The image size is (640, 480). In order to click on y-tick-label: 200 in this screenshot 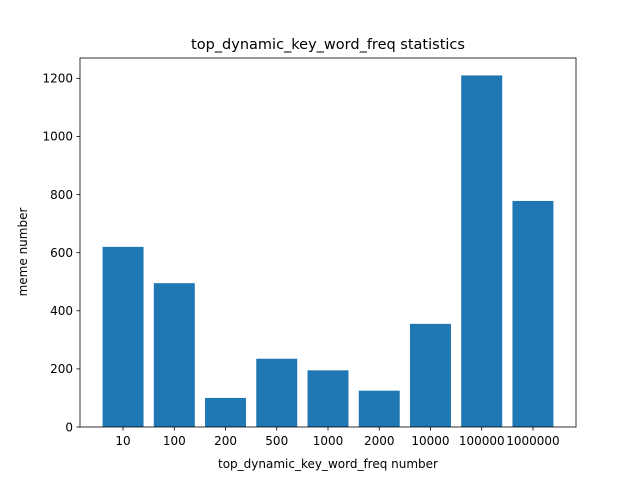, I will do `click(61, 369)`.